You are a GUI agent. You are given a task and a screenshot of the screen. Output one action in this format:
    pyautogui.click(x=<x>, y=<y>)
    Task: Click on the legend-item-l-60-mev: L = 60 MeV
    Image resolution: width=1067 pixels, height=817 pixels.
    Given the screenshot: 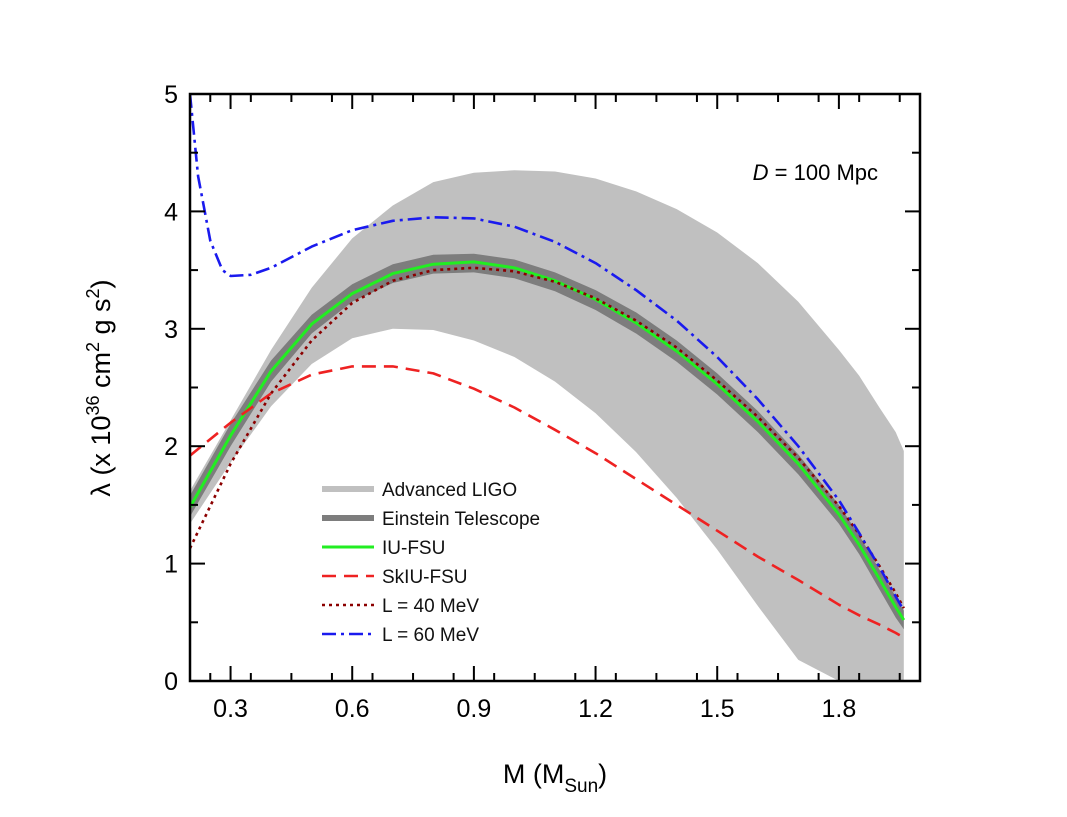 What is the action you would take?
    pyautogui.click(x=400, y=635)
    